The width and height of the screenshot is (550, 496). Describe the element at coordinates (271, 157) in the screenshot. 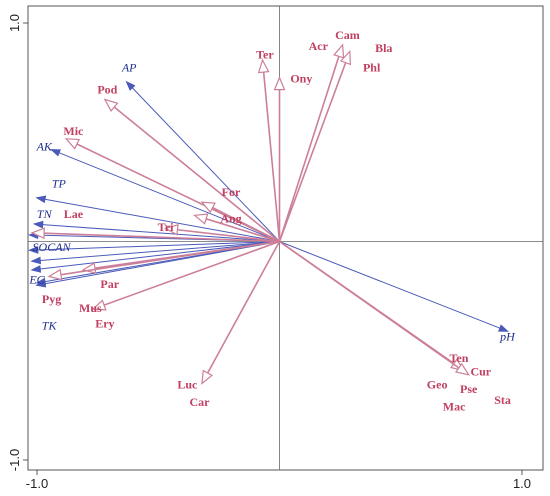

I see `taxa-vector-ter` at that location.